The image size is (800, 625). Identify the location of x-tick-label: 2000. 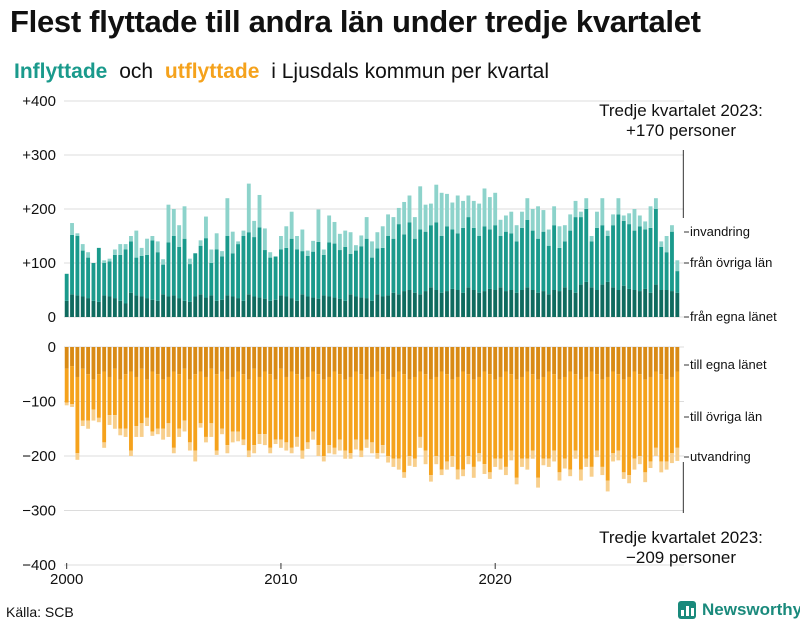
(66, 579).